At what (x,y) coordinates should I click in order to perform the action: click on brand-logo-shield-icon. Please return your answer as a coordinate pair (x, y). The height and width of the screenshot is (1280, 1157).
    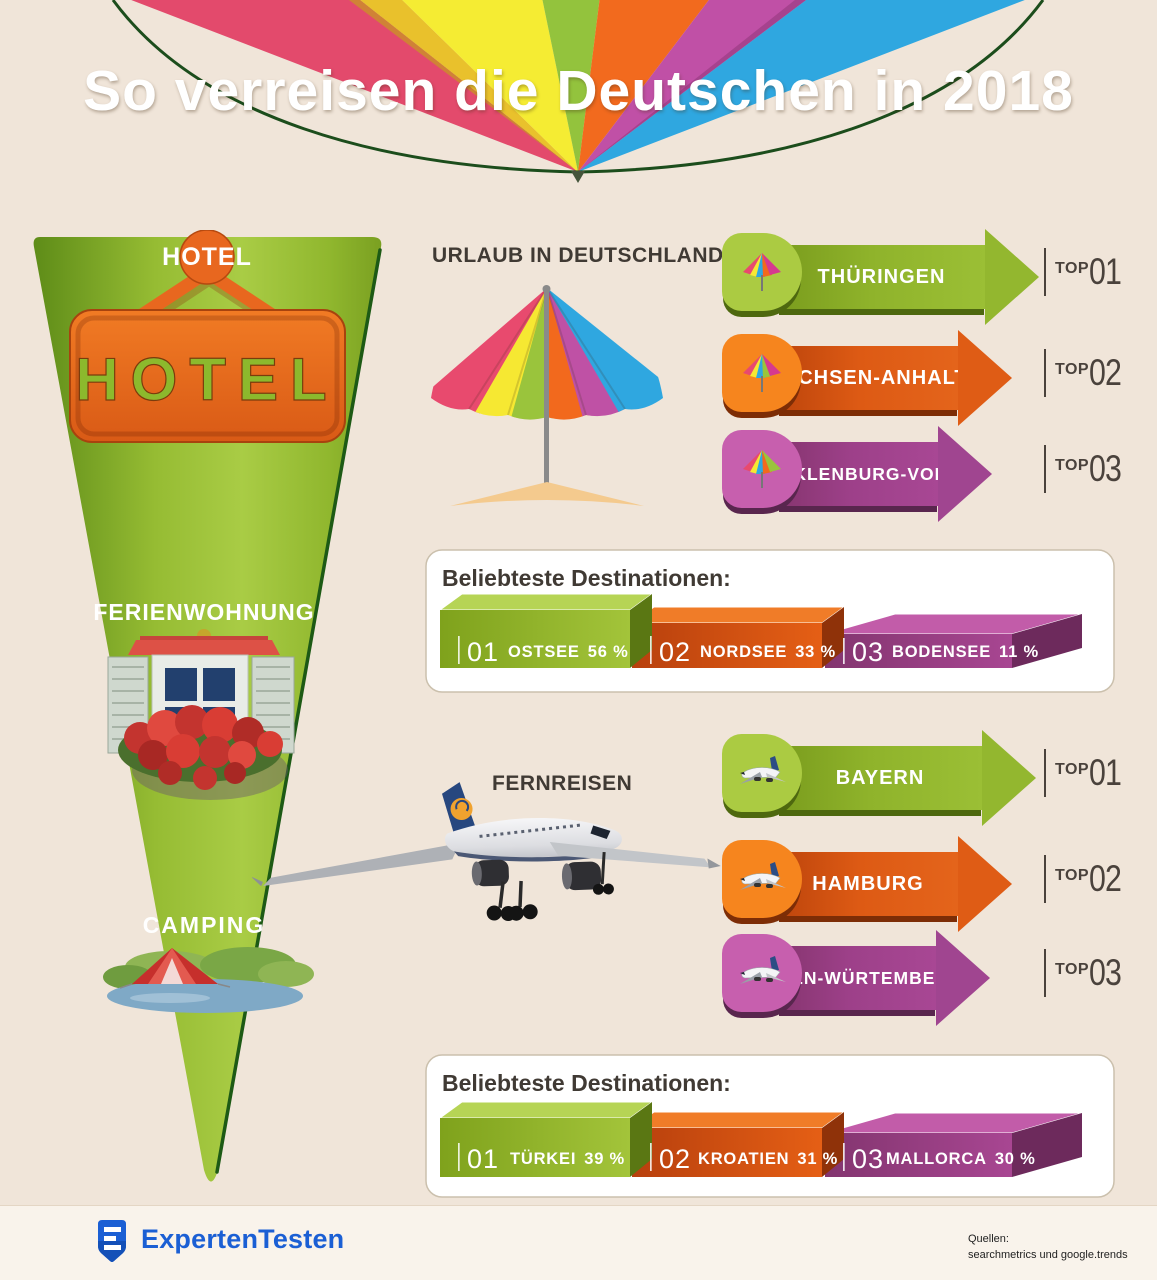
    Looking at the image, I should click on (112, 1241).